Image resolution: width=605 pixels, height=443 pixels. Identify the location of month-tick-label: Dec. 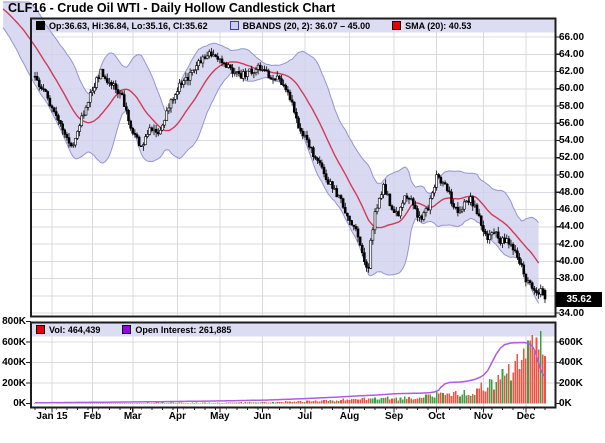
(526, 416).